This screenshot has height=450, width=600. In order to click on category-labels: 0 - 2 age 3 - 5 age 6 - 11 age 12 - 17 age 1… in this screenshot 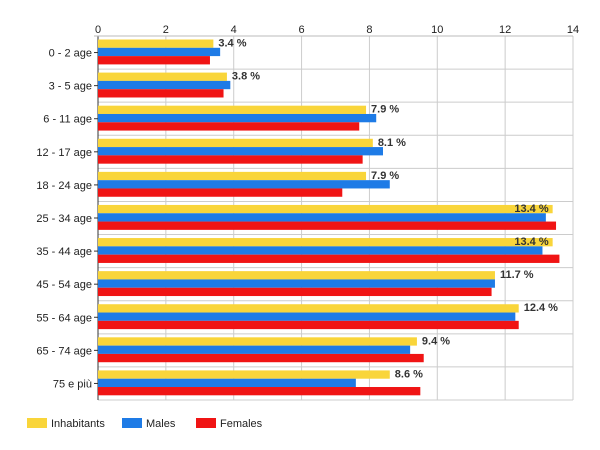, I will do `click(64, 219)`.